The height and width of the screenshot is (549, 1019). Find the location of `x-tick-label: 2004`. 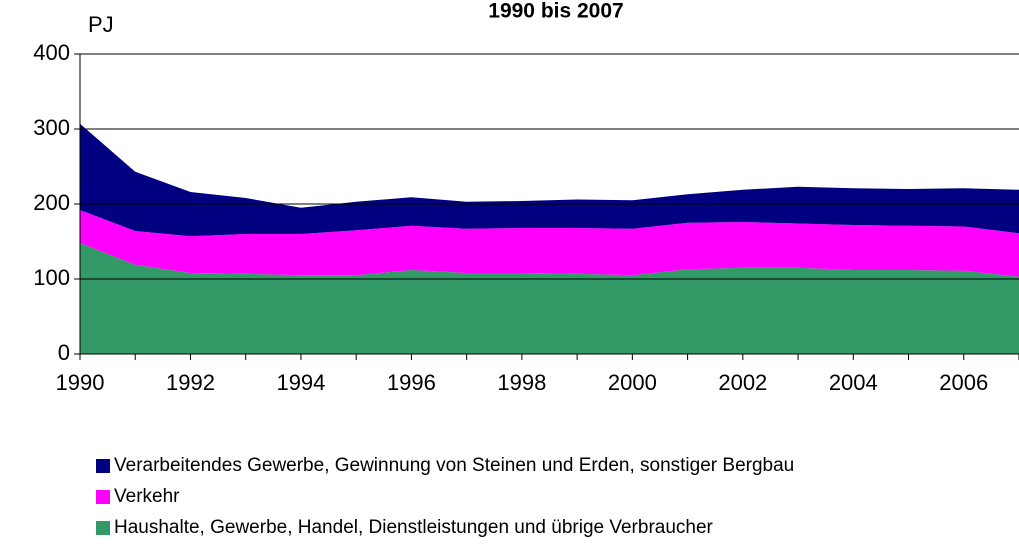

x-tick-label: 2004 is located at coordinates (853, 382).